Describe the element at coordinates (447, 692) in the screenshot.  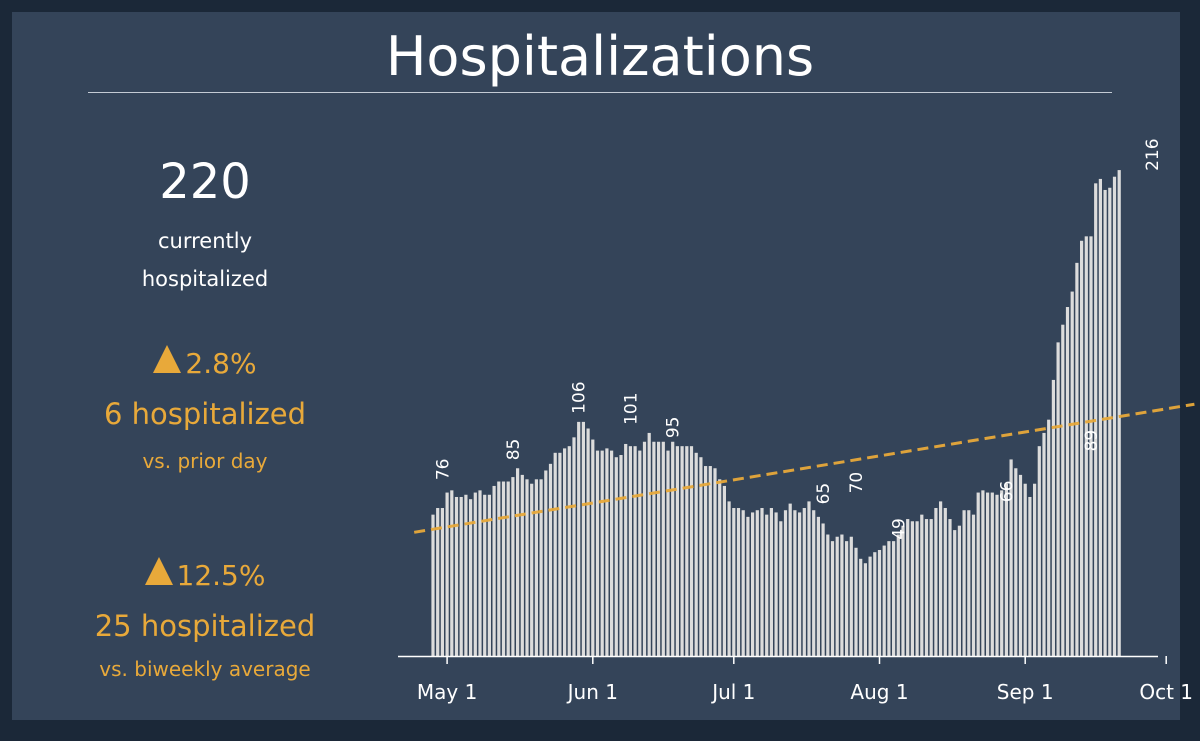
I see `x-tick-label: May 1` at that location.